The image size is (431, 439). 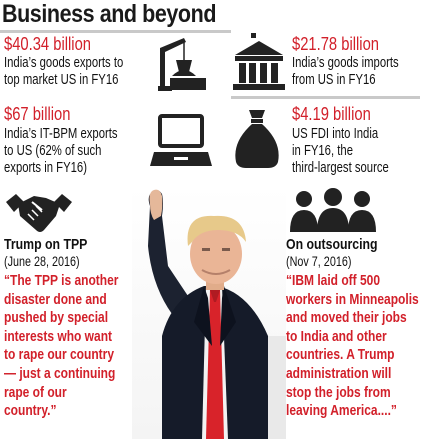 What do you see at coordinates (182, 64) in the screenshot?
I see `crane-cargo-icon` at bounding box center [182, 64].